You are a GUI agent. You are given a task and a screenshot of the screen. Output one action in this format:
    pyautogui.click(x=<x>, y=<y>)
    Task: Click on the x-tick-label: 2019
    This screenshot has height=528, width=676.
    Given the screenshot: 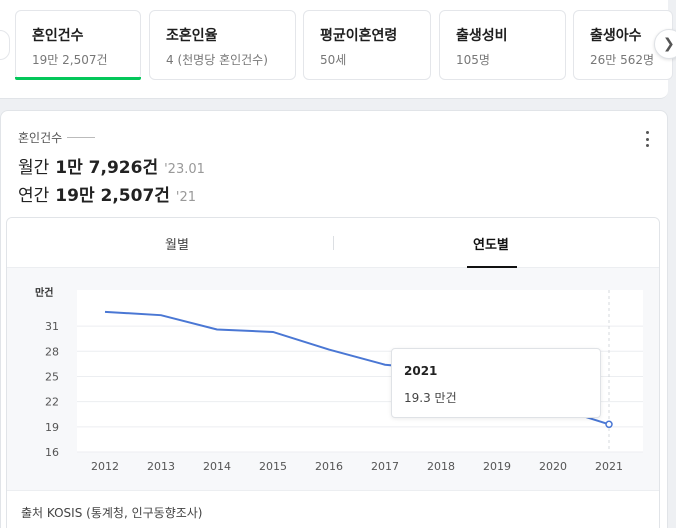 What is the action you would take?
    pyautogui.click(x=497, y=466)
    